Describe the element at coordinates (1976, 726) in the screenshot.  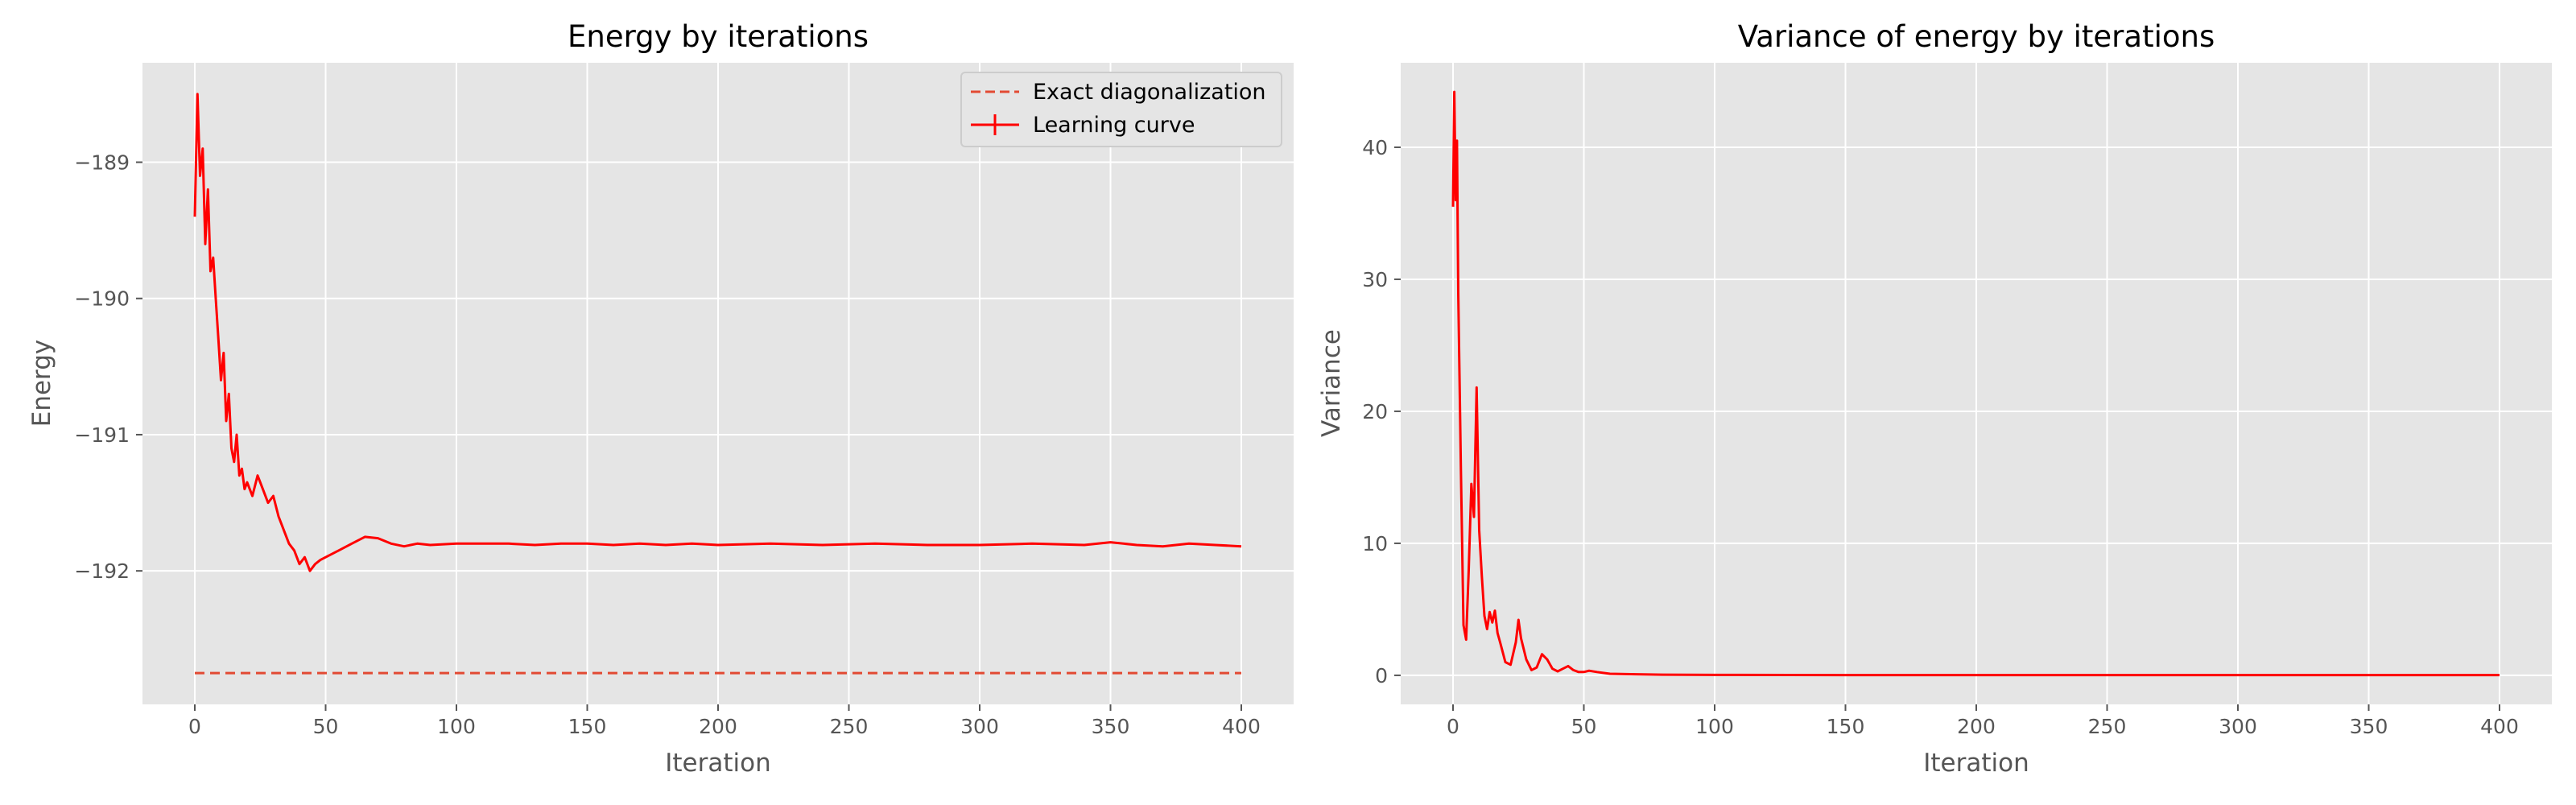
I see `variance-x-tick-label: 200` at that location.